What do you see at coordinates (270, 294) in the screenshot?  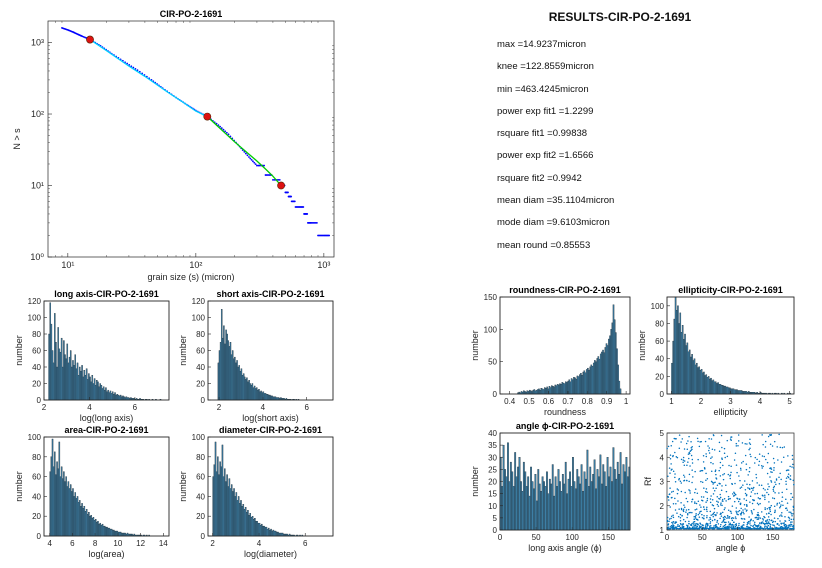 I see `chart-title: short axis-CIR-PO-2-1691` at bounding box center [270, 294].